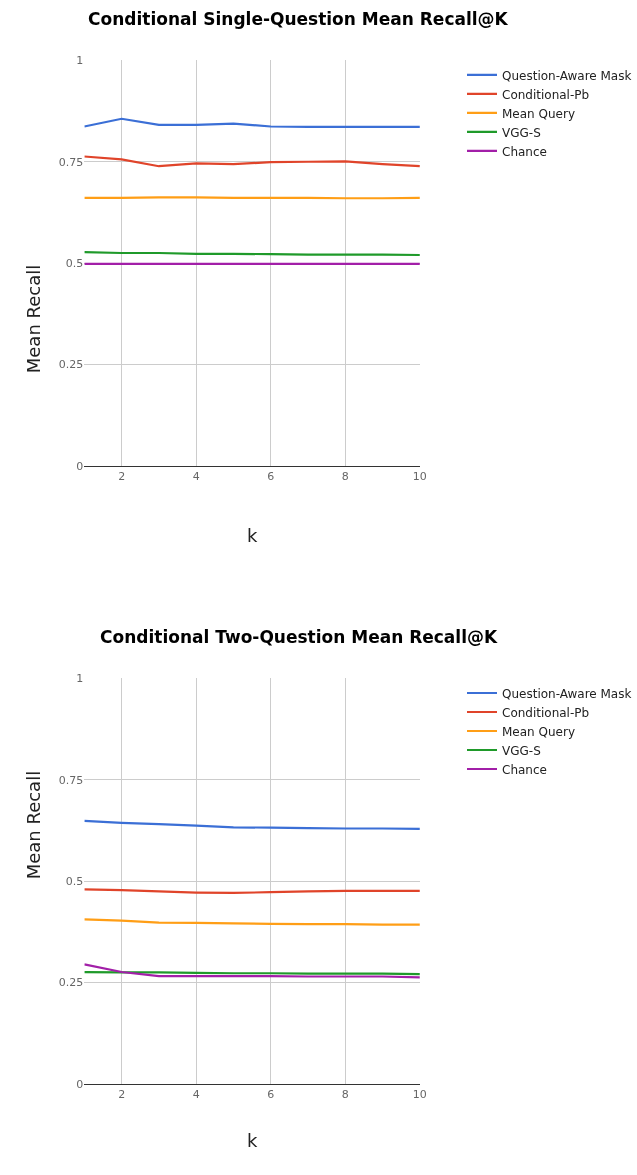 The image size is (637, 1175). What do you see at coordinates (298, 19) in the screenshot?
I see `chart-title: Conditional Single-Question Mean Recall@K` at bounding box center [298, 19].